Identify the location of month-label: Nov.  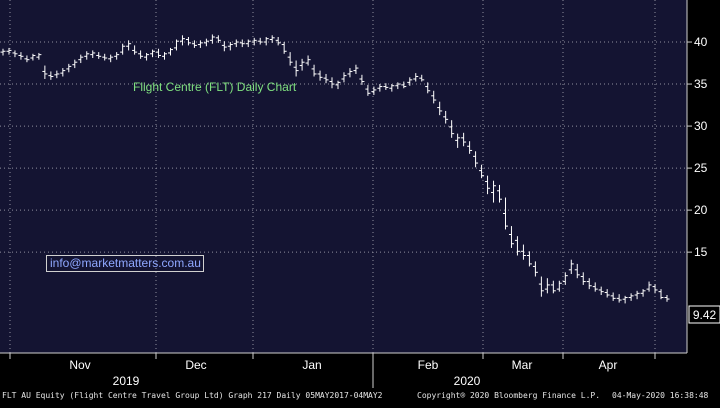
(79, 365).